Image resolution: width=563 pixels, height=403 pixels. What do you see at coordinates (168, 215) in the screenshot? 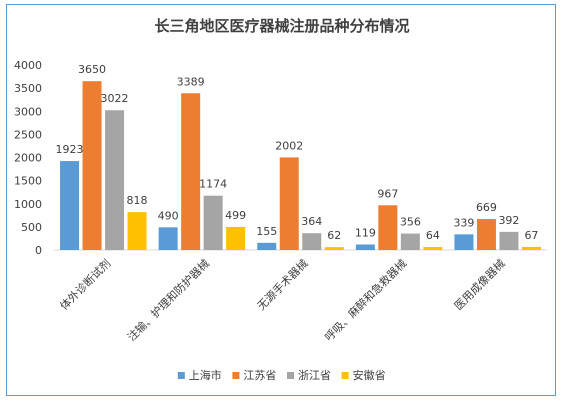
I see `bar-data-label: 490` at bounding box center [168, 215].